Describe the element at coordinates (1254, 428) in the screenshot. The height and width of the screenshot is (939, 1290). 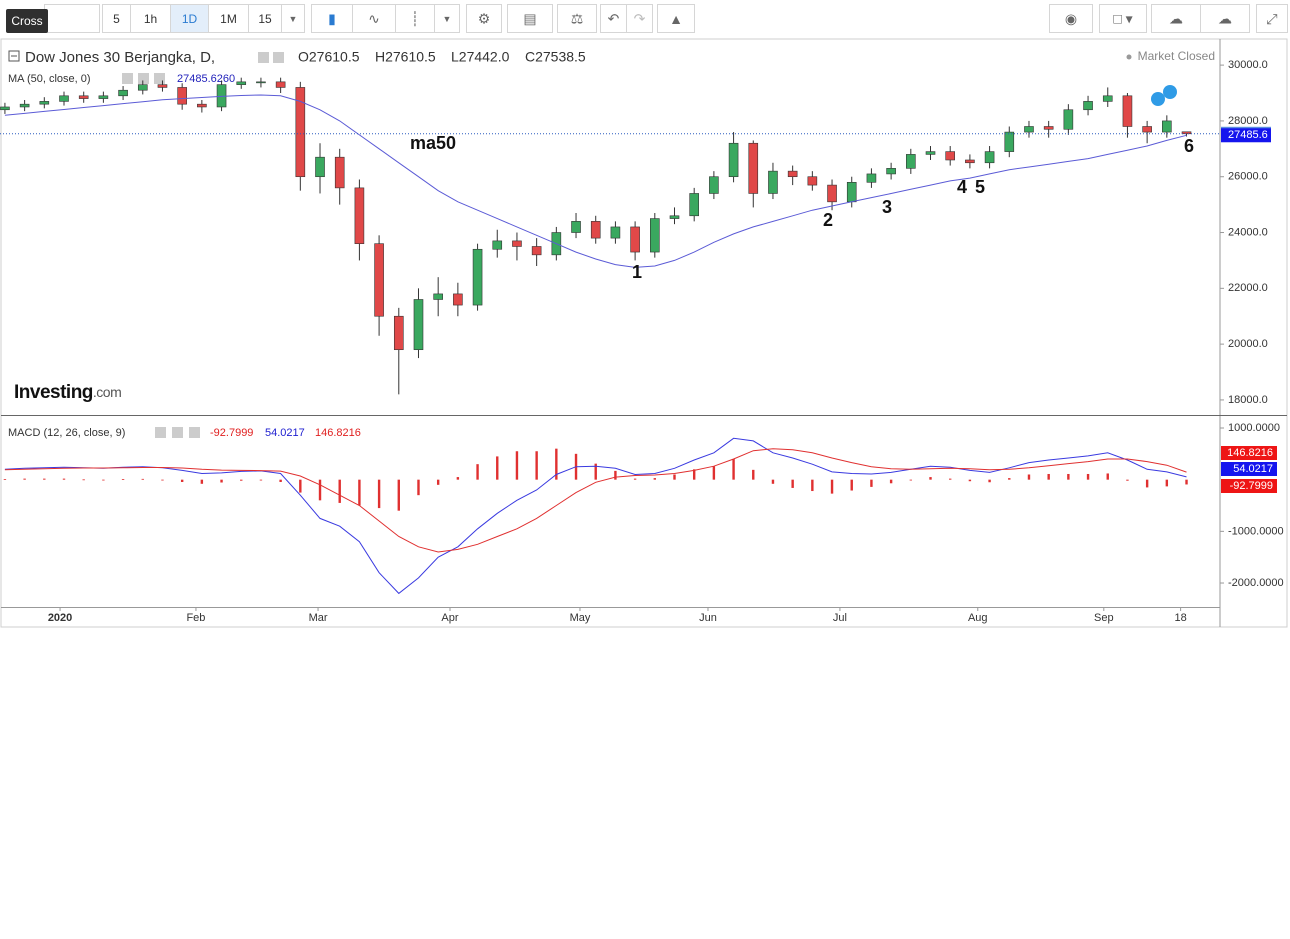
I see `y-tick-label: 1000.0000` at that location.